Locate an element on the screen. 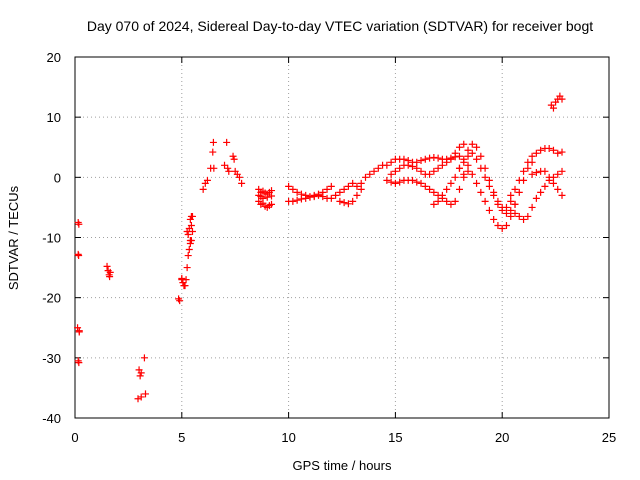  x-tick-label: 10 is located at coordinates (288, 437).